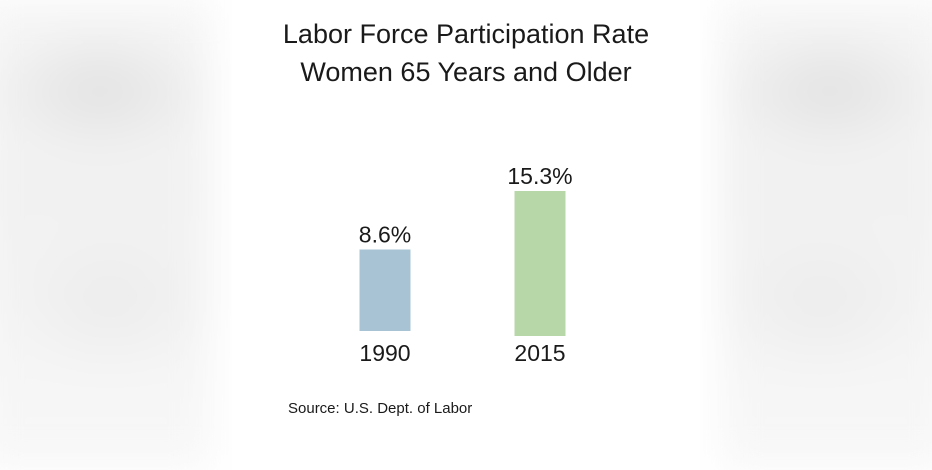 The height and width of the screenshot is (470, 932). I want to click on bar-plot: 8.6% 1990 15.3% 2015, so click(466, 264).